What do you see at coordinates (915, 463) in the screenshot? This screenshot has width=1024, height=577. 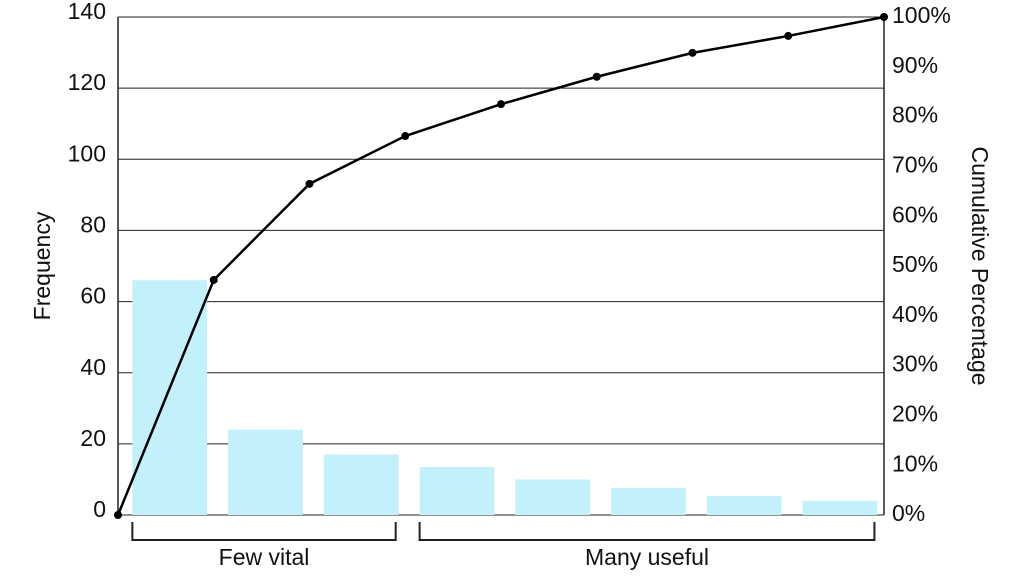 I see `y2-tick-label: 10%` at bounding box center [915, 463].